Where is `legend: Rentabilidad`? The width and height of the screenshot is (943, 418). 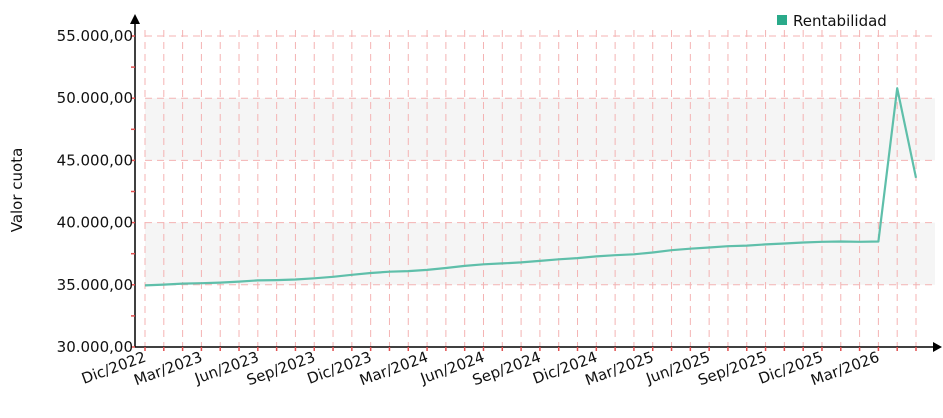
legend: Rentabilidad is located at coordinates (832, 21).